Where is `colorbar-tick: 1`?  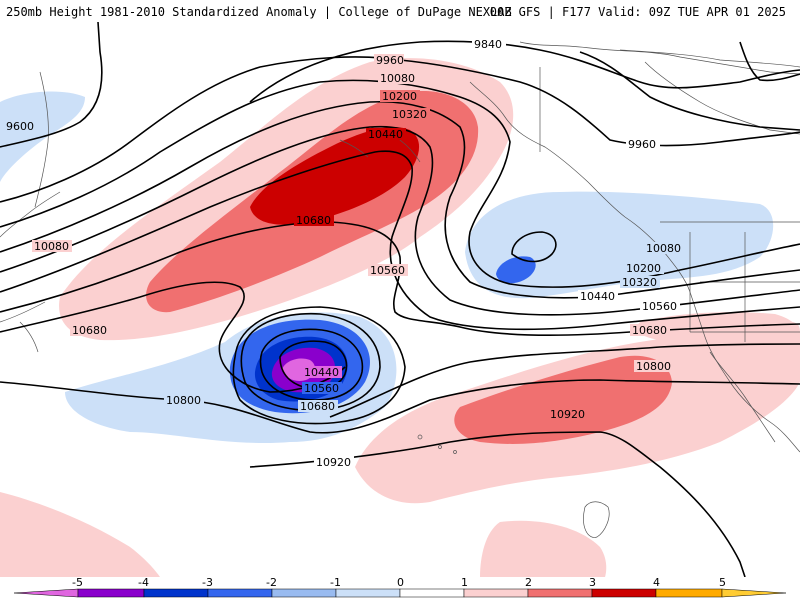
colorbar-tick: 1 is located at coordinates (464, 583).